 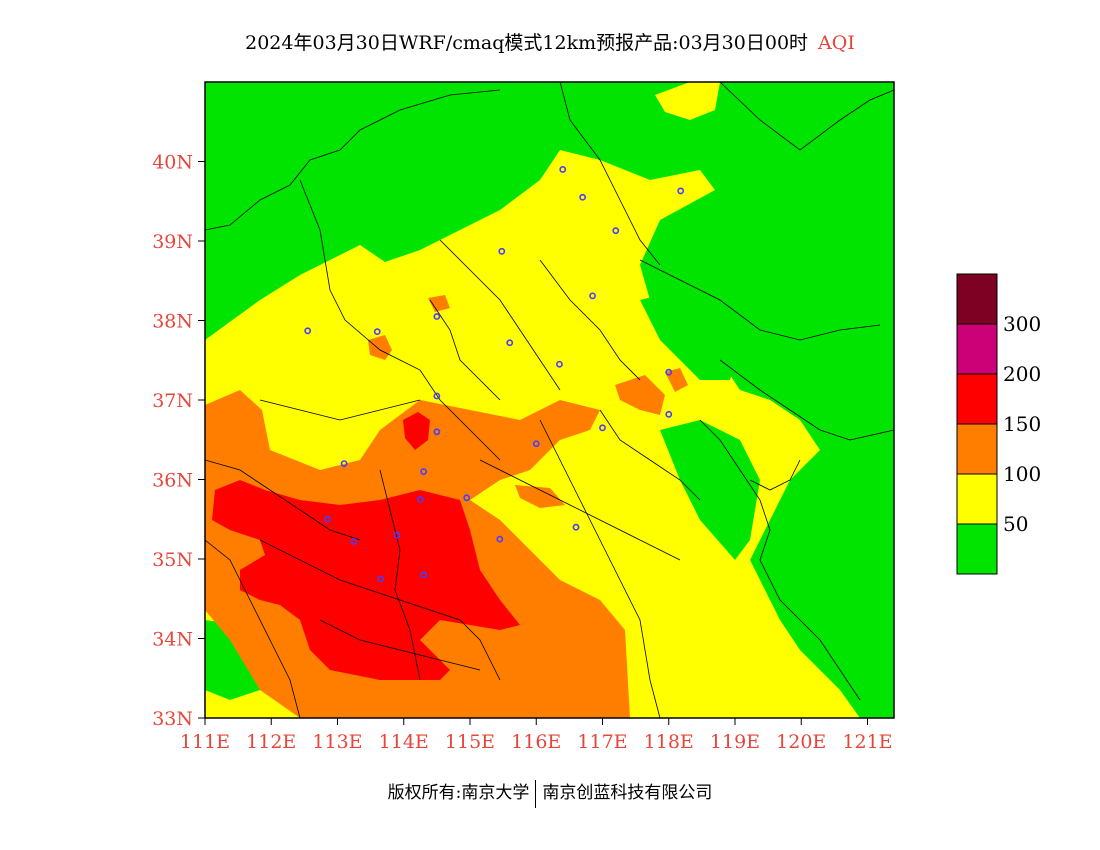 What do you see at coordinates (1022, 474) in the screenshot?
I see `legend-label: 100` at bounding box center [1022, 474].